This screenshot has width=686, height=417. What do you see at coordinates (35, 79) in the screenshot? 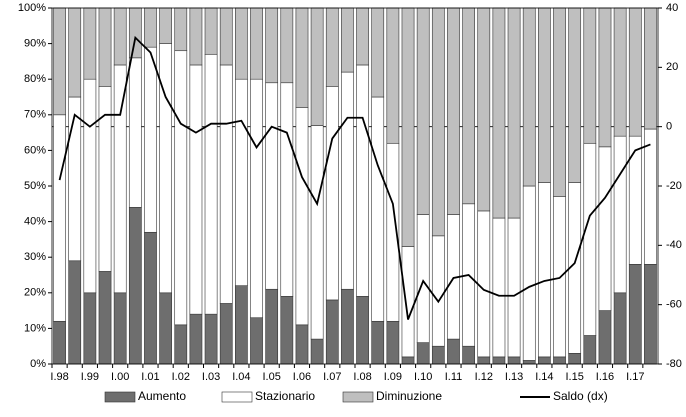
I see `y-tick-label: 80%` at bounding box center [35, 79].